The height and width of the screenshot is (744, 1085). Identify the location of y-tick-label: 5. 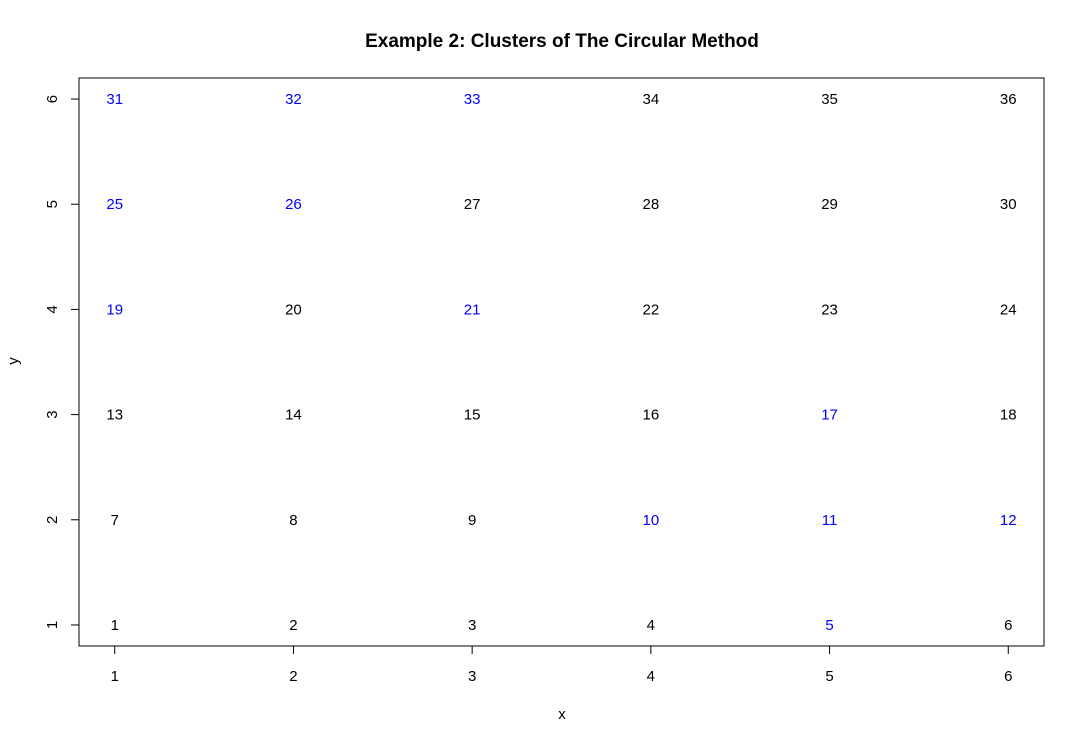
(52, 204).